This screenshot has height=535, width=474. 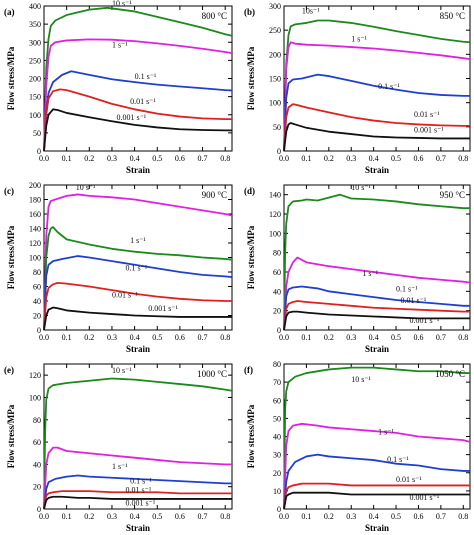 I want to click on y-tick-label: 0, so click(x=39, y=509).